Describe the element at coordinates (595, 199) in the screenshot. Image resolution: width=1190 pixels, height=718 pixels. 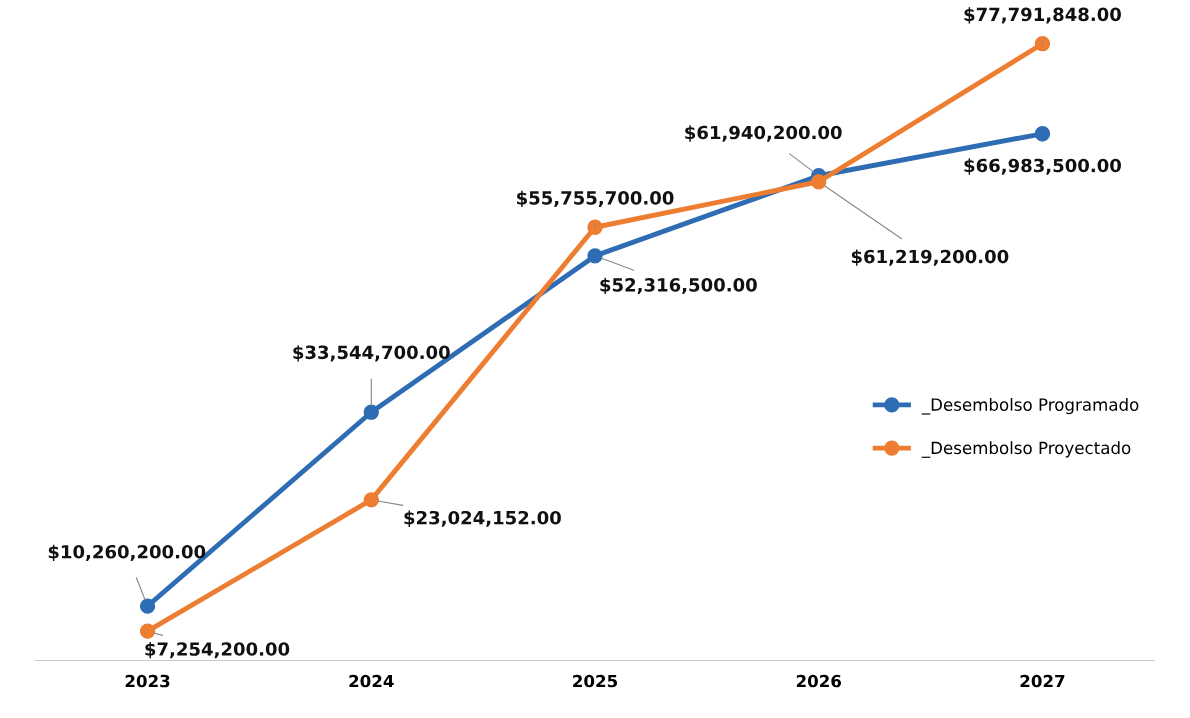
I see `data-label: $55,755,700.00` at that location.